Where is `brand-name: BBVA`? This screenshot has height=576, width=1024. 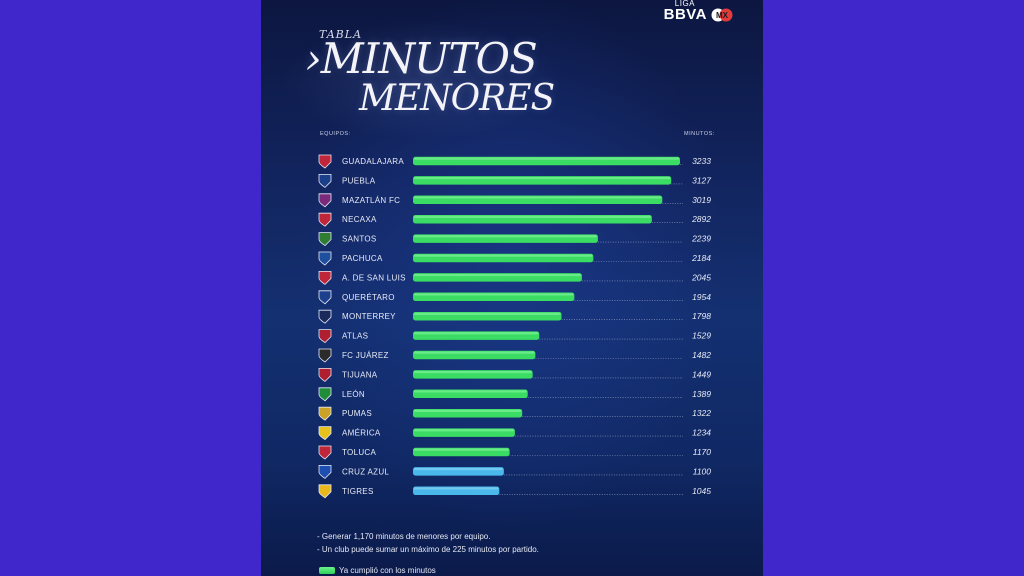 brand-name: BBVA is located at coordinates (685, 14).